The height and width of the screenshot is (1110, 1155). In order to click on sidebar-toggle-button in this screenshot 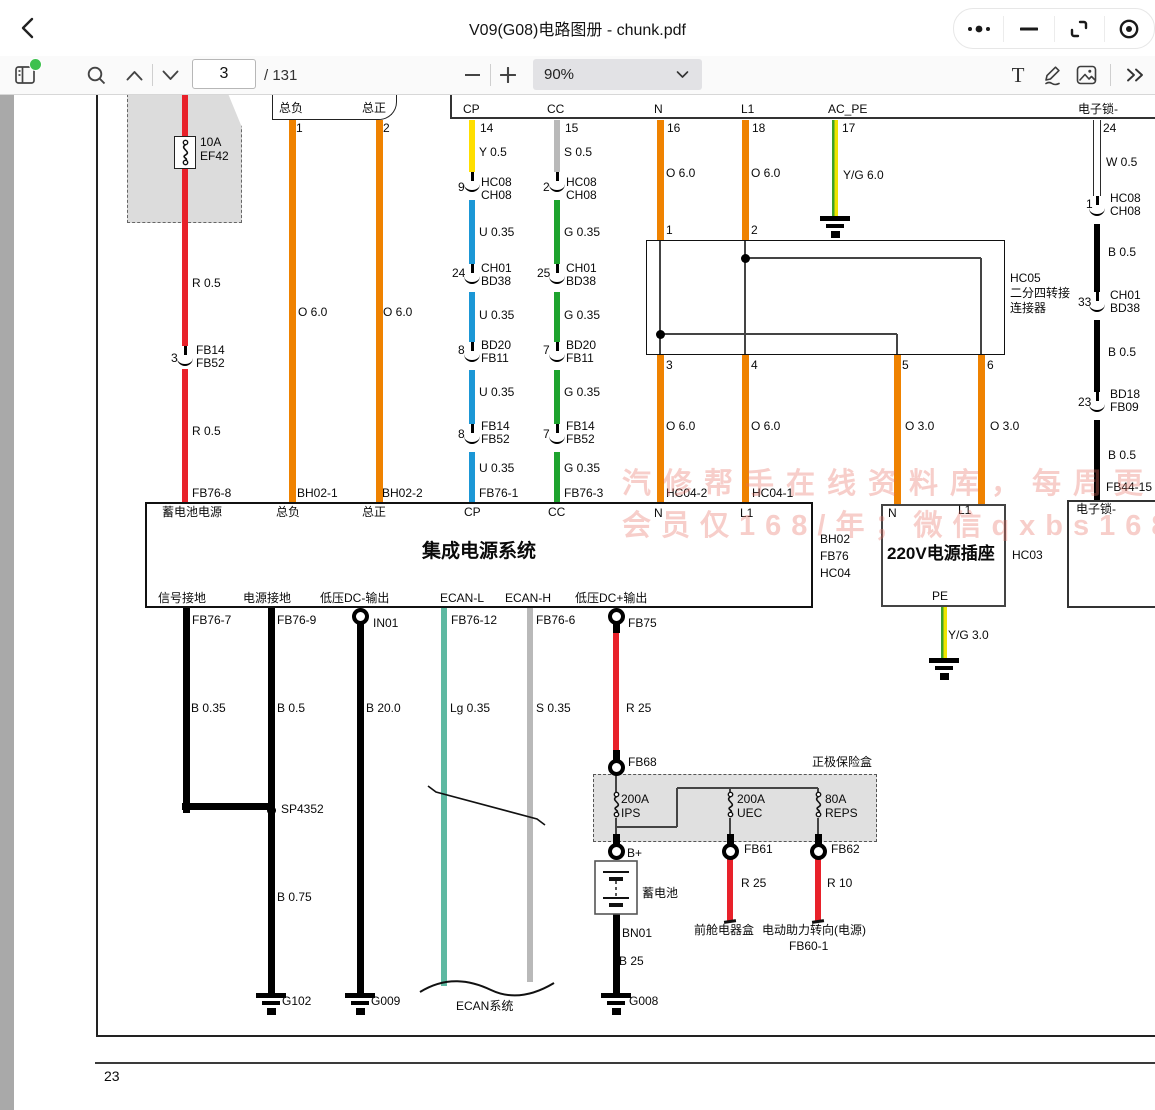, I will do `click(26, 73)`.